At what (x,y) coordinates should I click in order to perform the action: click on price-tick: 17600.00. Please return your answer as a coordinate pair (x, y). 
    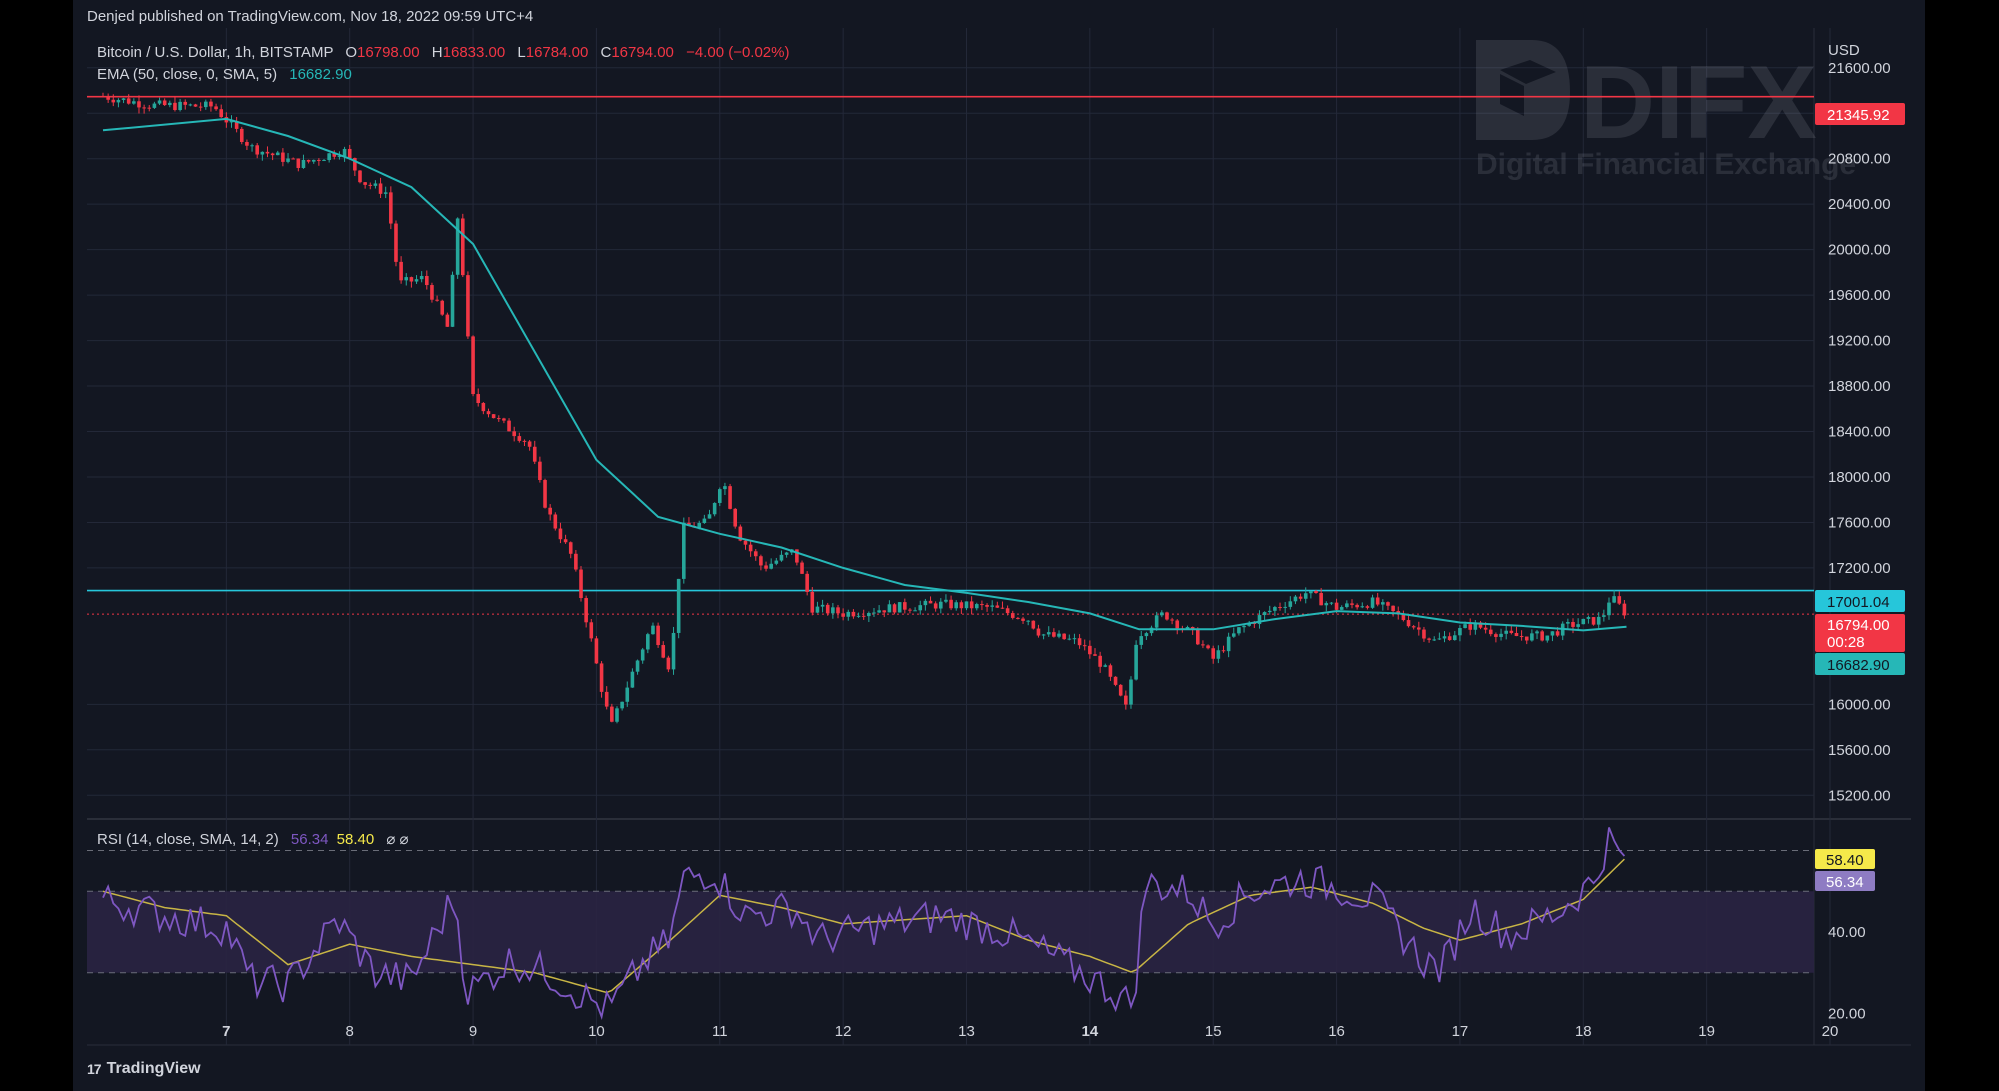
    Looking at the image, I should click on (1859, 522).